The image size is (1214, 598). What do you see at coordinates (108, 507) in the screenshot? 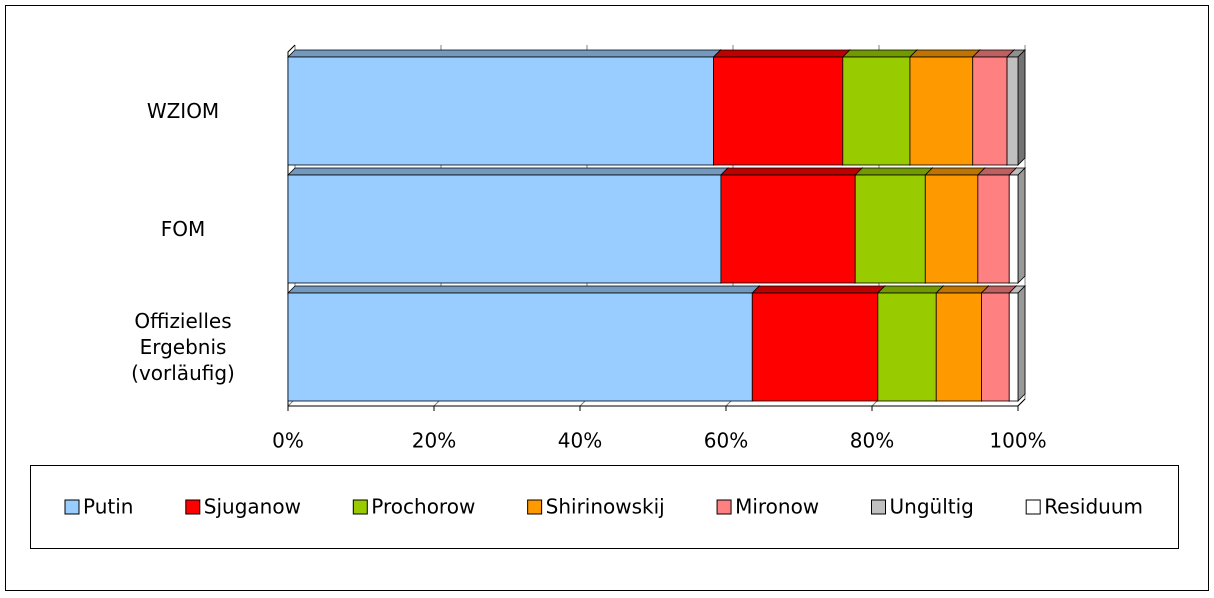
I see `legend-label: Putin` at bounding box center [108, 507].